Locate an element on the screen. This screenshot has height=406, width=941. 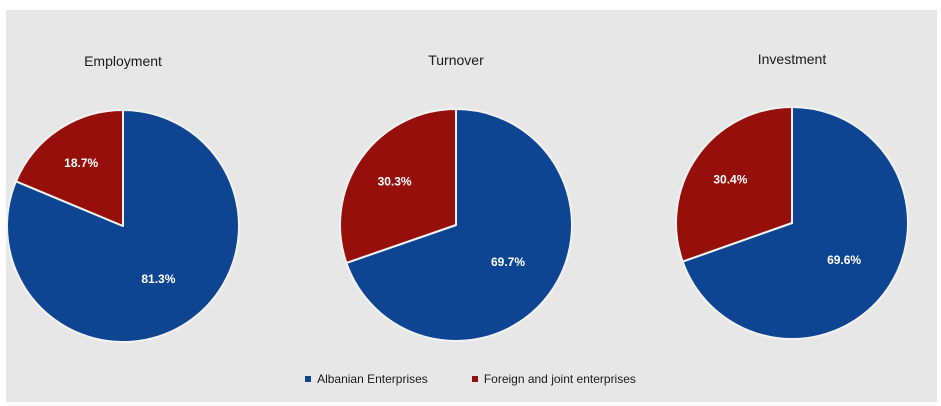
pie-slice-turnover-foreign is located at coordinates (398, 186).